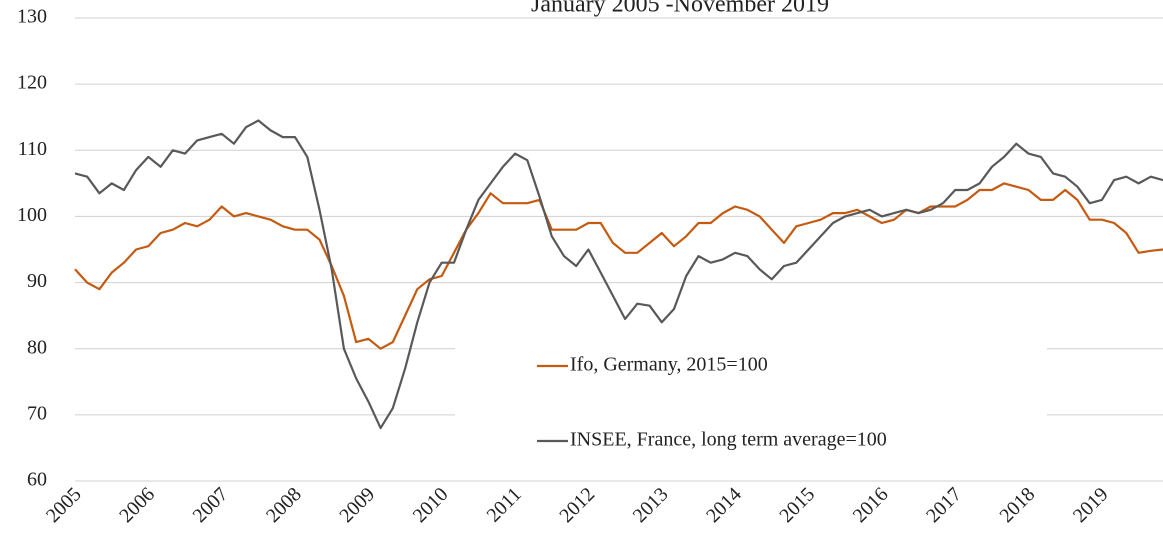 This screenshot has height=549, width=1163. I want to click on x-tick-label: 2012, so click(577, 505).